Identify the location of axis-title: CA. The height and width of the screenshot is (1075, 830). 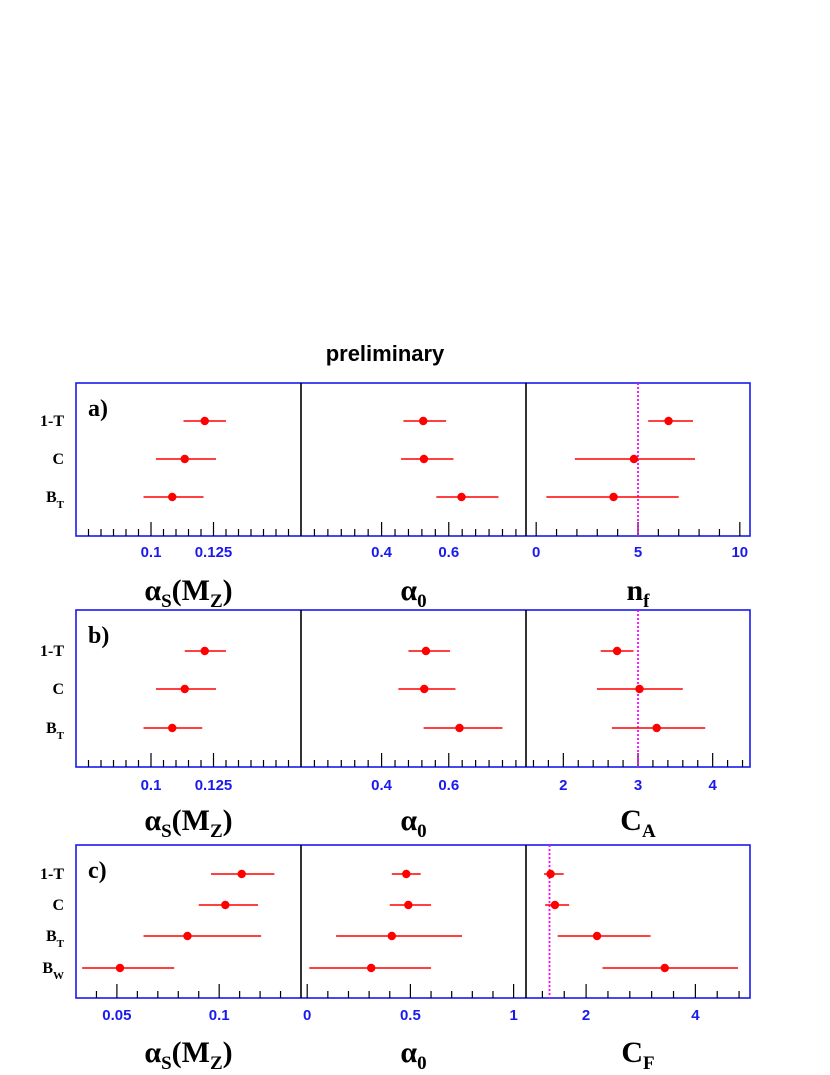
(638, 823).